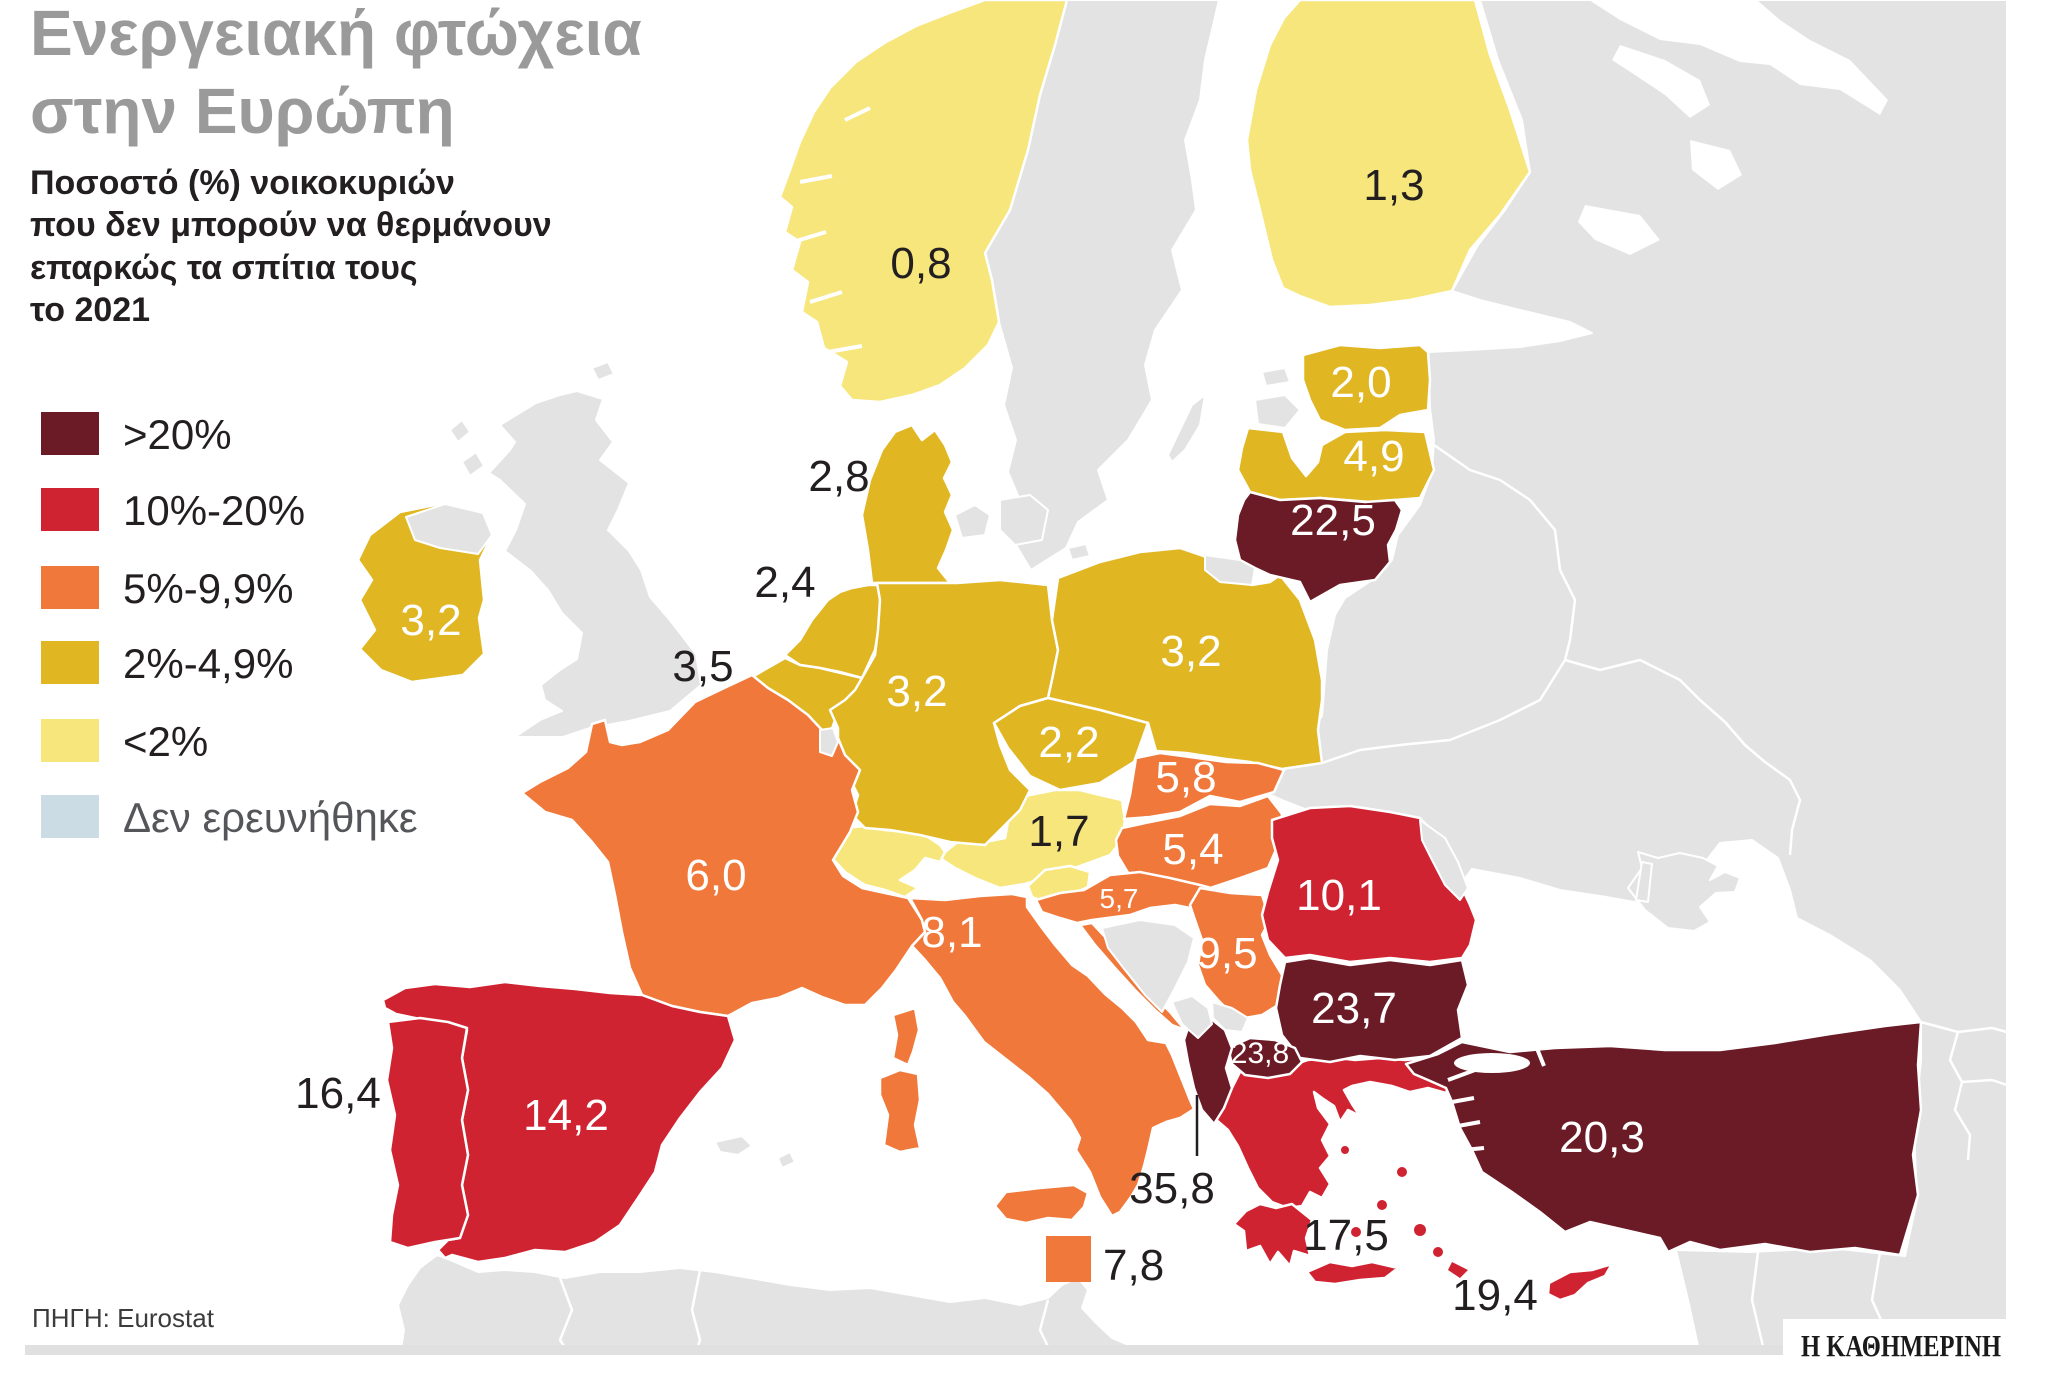  What do you see at coordinates (242, 111) in the screenshot?
I see `svg-text: στην Ευρώπη` at bounding box center [242, 111].